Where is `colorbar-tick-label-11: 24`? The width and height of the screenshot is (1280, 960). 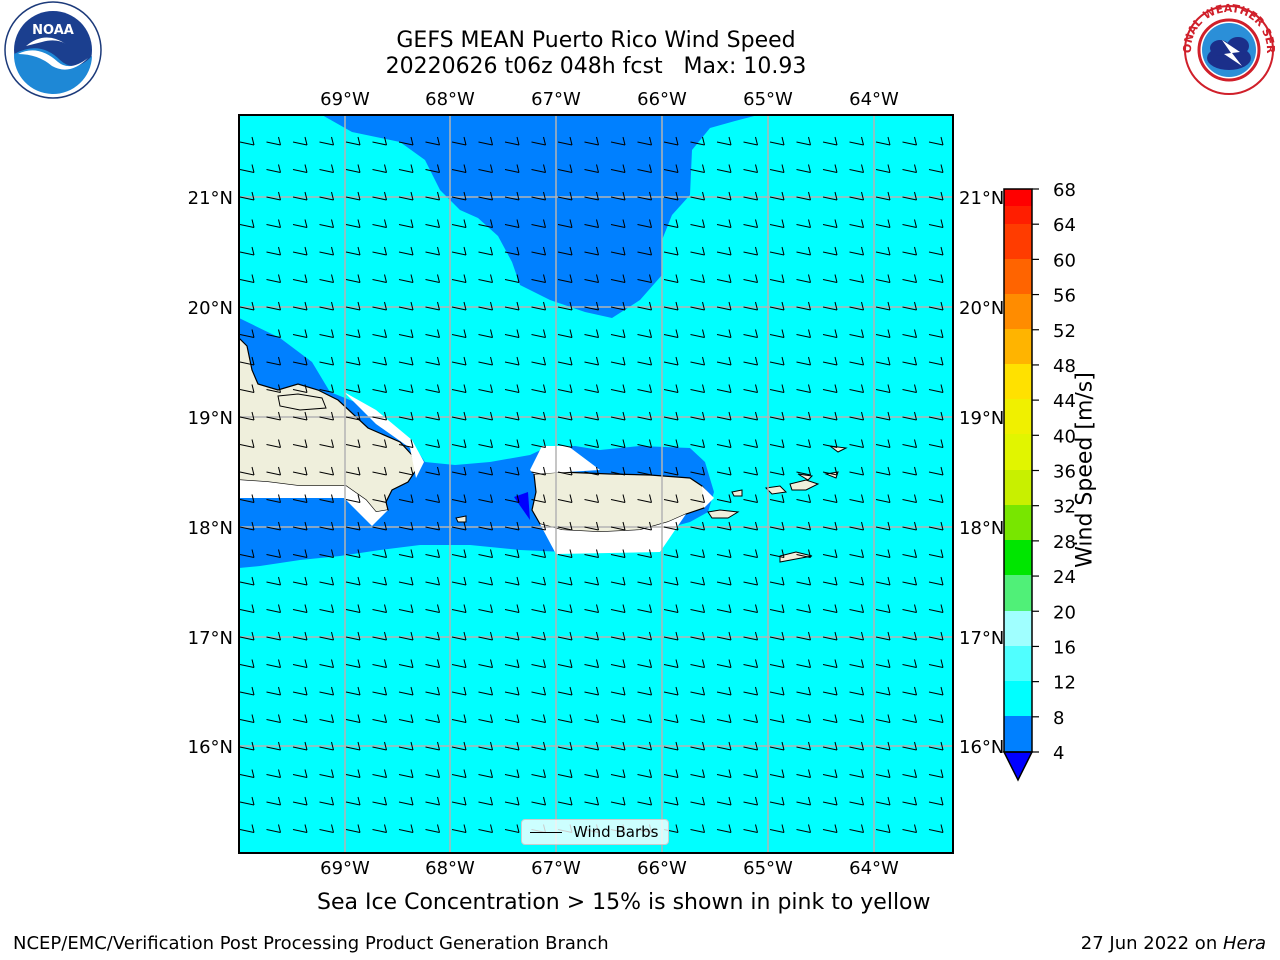 colorbar-tick-label-11: 24 is located at coordinates (1064, 577).